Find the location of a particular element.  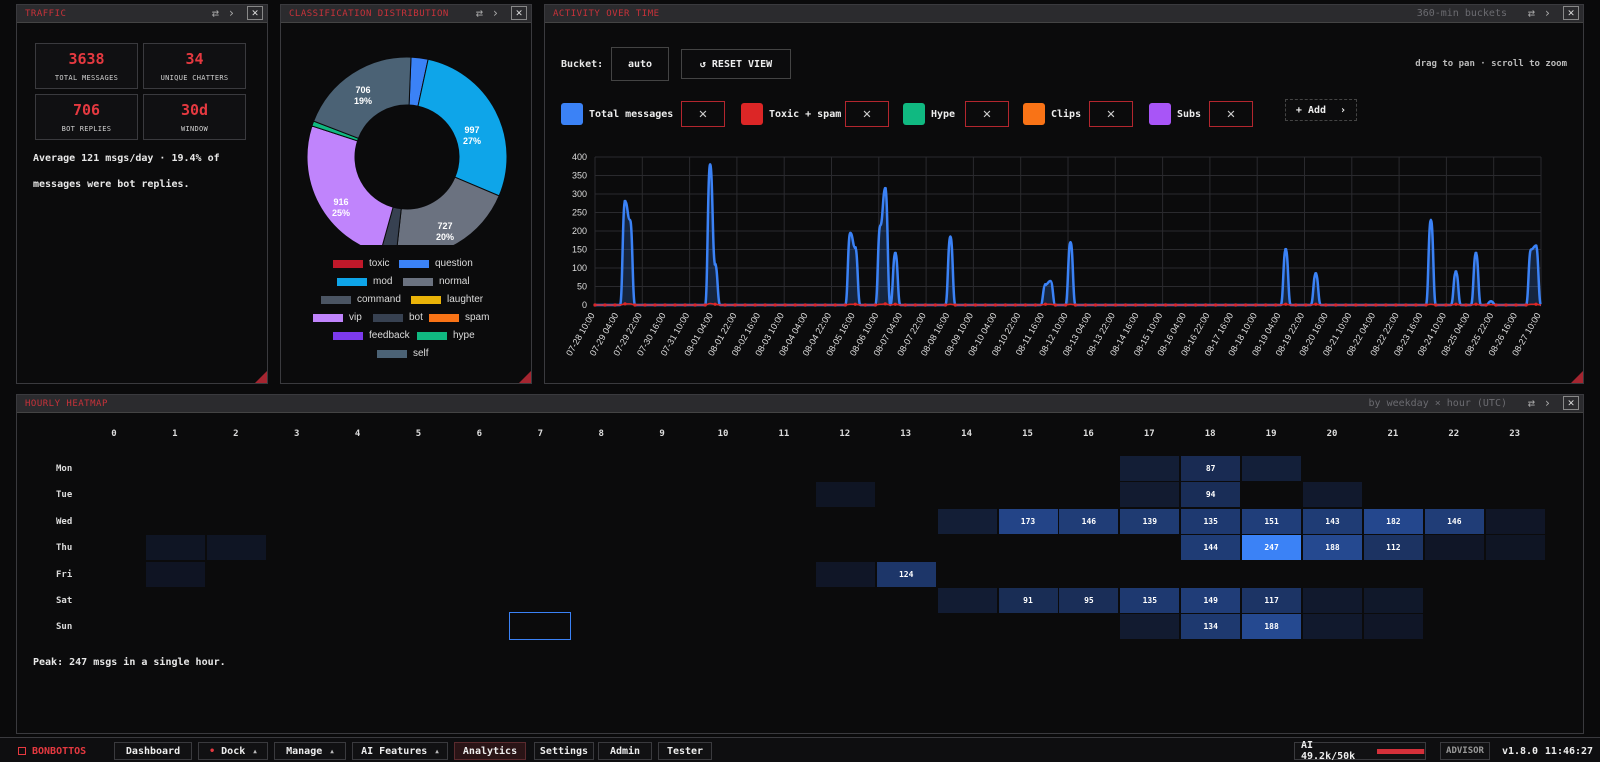

heatmap-cell: 117 is located at coordinates (1272, 600).